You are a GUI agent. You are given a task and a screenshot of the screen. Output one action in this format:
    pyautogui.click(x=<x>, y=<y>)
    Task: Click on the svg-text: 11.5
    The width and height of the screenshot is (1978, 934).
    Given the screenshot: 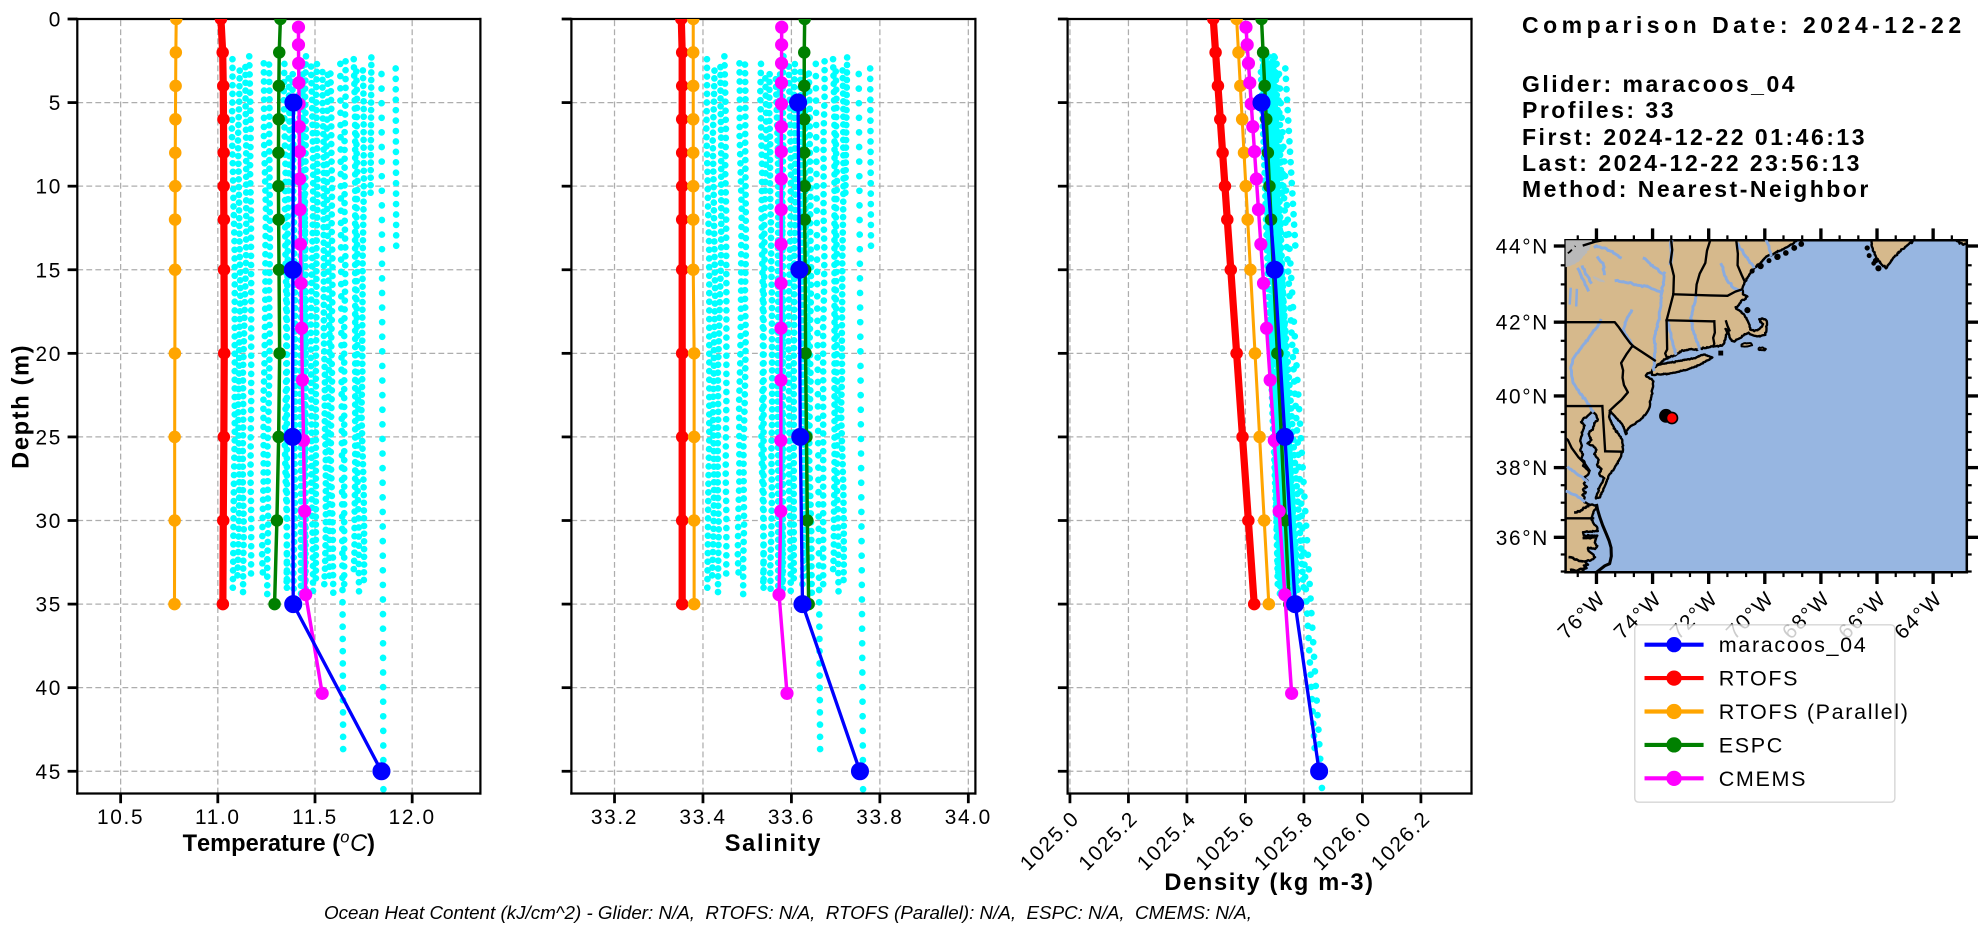 What is the action you would take?
    pyautogui.click(x=315, y=817)
    